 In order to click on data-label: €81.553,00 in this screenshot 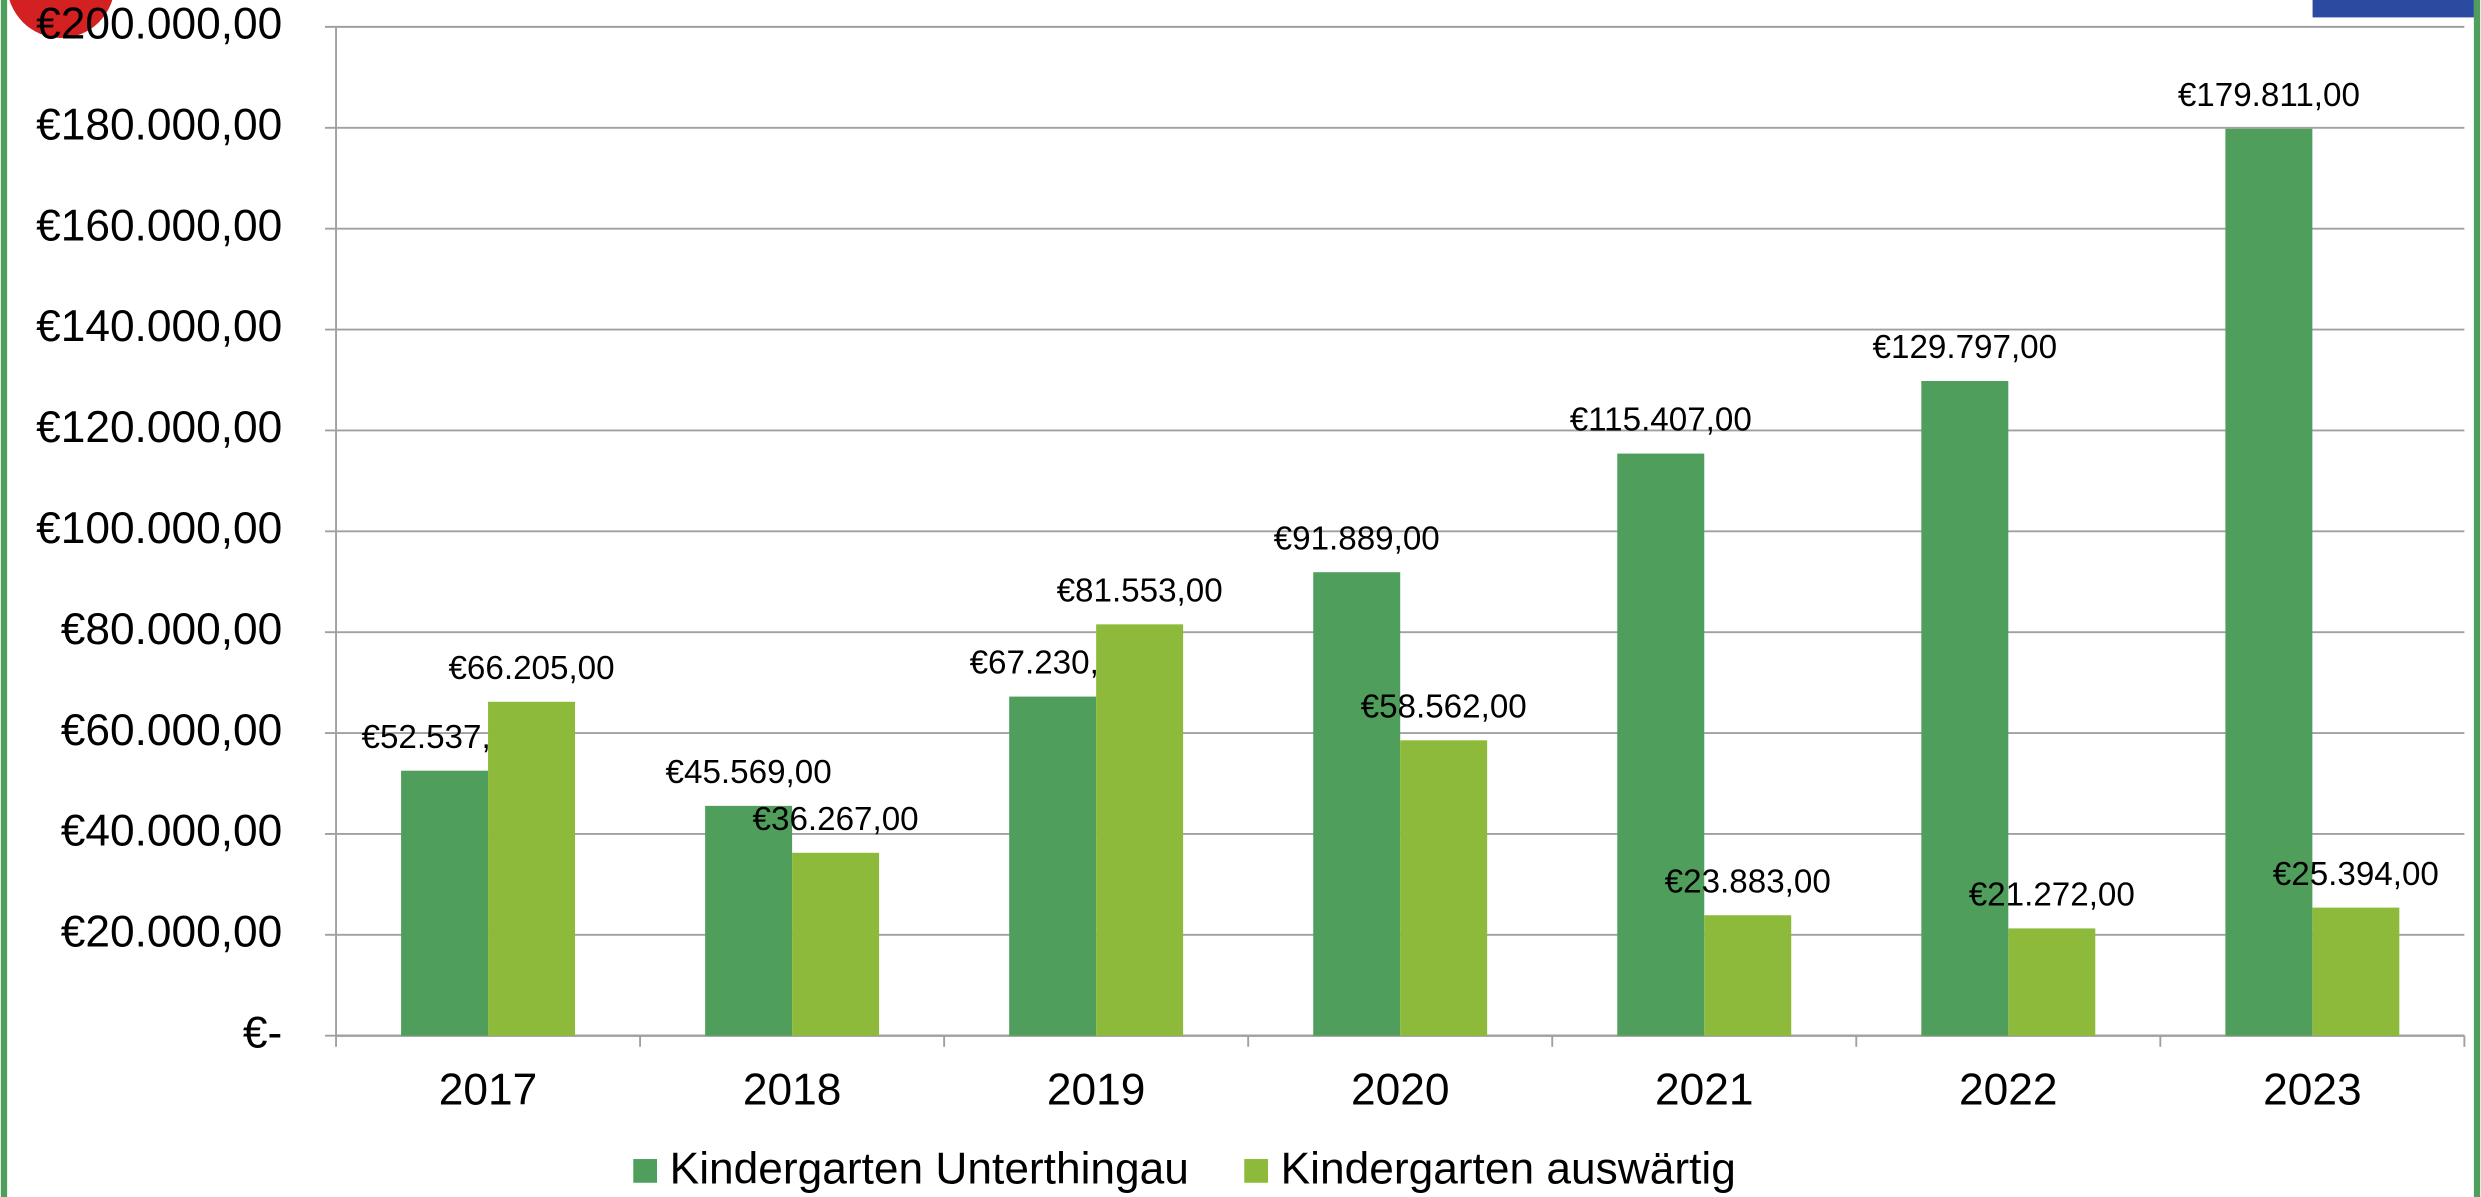, I will do `click(1140, 590)`.